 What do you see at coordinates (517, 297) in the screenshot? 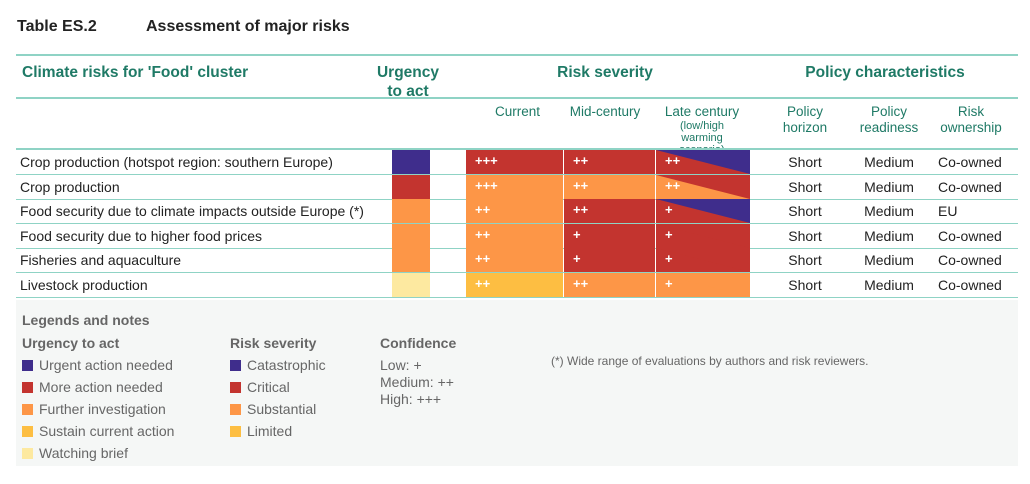
I see `row-rule` at bounding box center [517, 297].